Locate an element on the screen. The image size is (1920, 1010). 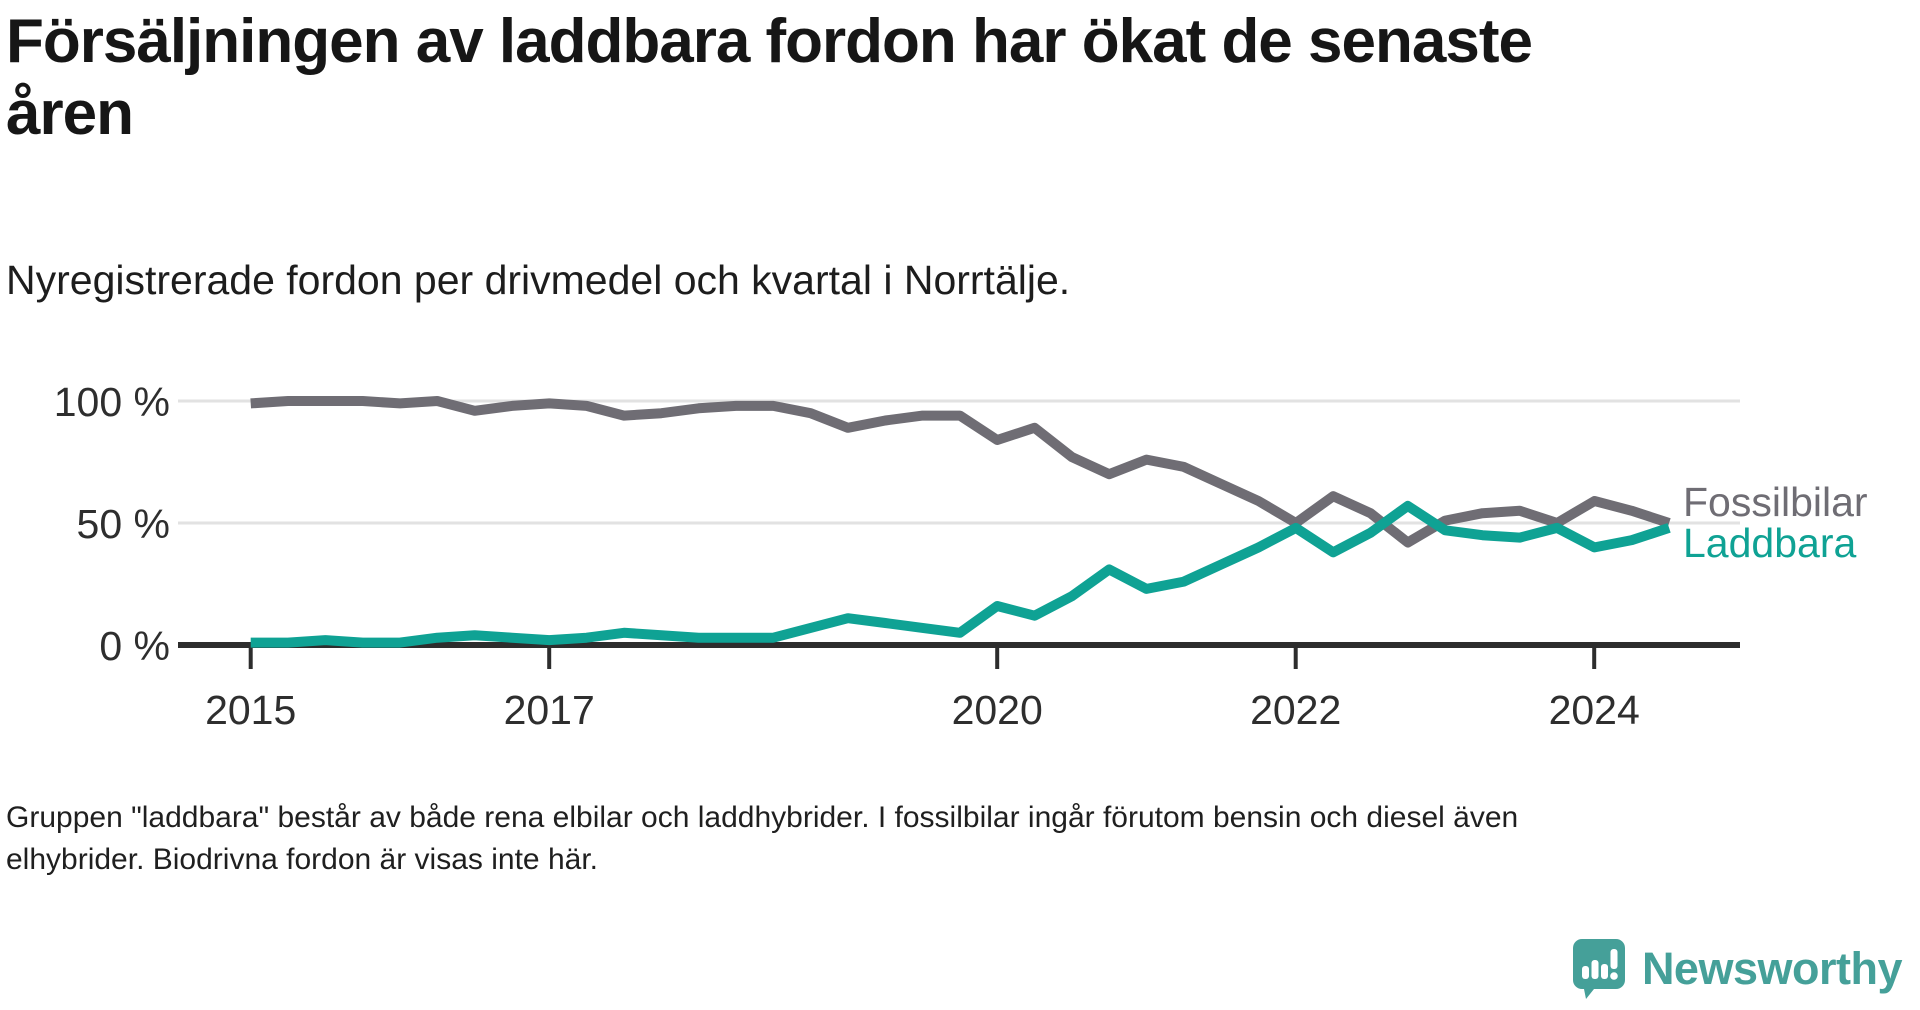
x-tick-label-2015: 2015 is located at coordinates (250, 710).